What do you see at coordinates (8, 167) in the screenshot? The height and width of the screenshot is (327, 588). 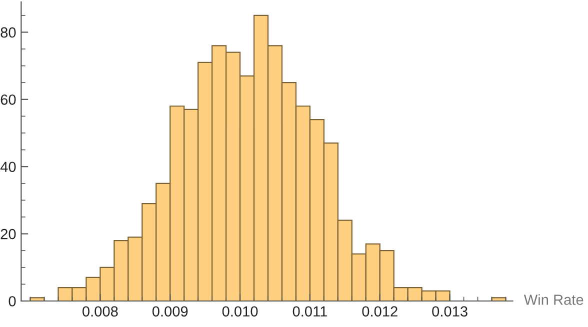 I see `y-tick-label: 40` at bounding box center [8, 167].